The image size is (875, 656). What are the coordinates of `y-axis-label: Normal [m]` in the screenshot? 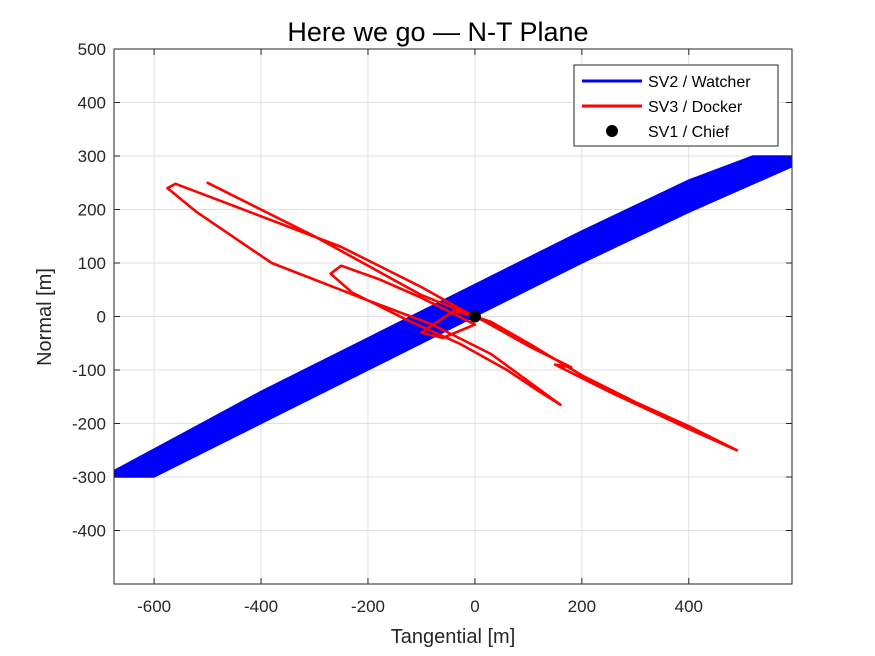 It's located at (45, 317).